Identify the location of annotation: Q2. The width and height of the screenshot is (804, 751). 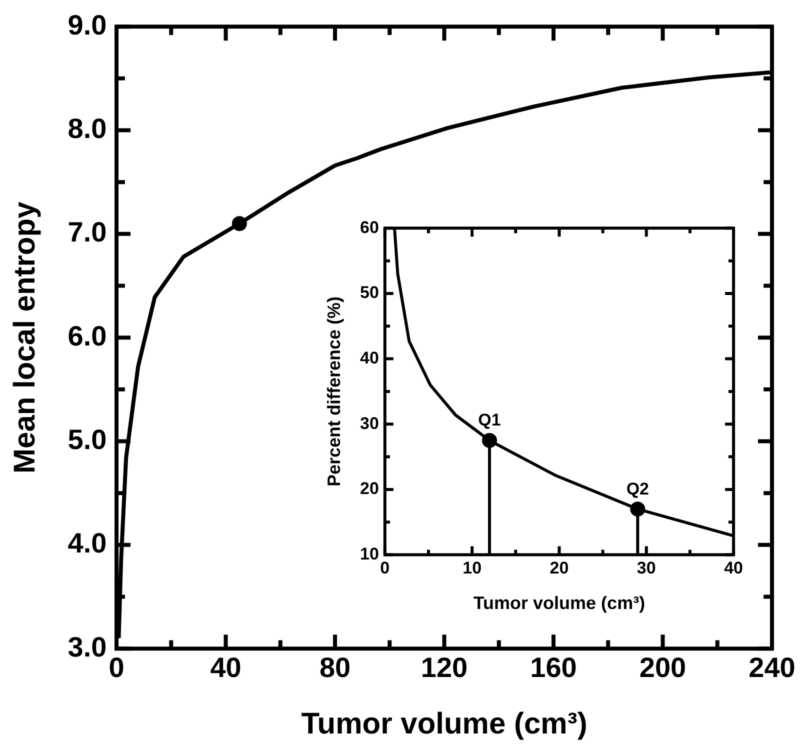
(638, 488).